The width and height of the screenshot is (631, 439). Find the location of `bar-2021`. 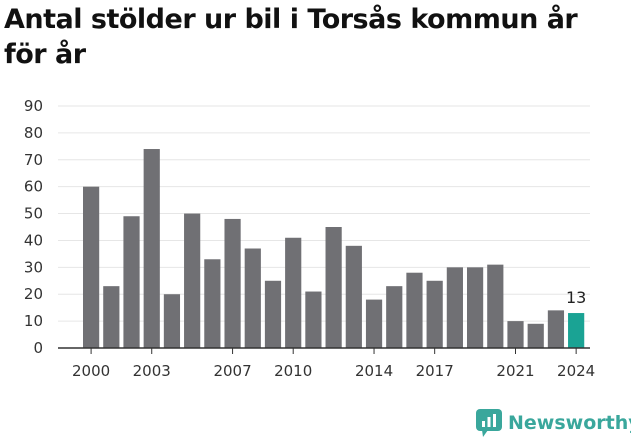

bar-2021 is located at coordinates (515, 334).